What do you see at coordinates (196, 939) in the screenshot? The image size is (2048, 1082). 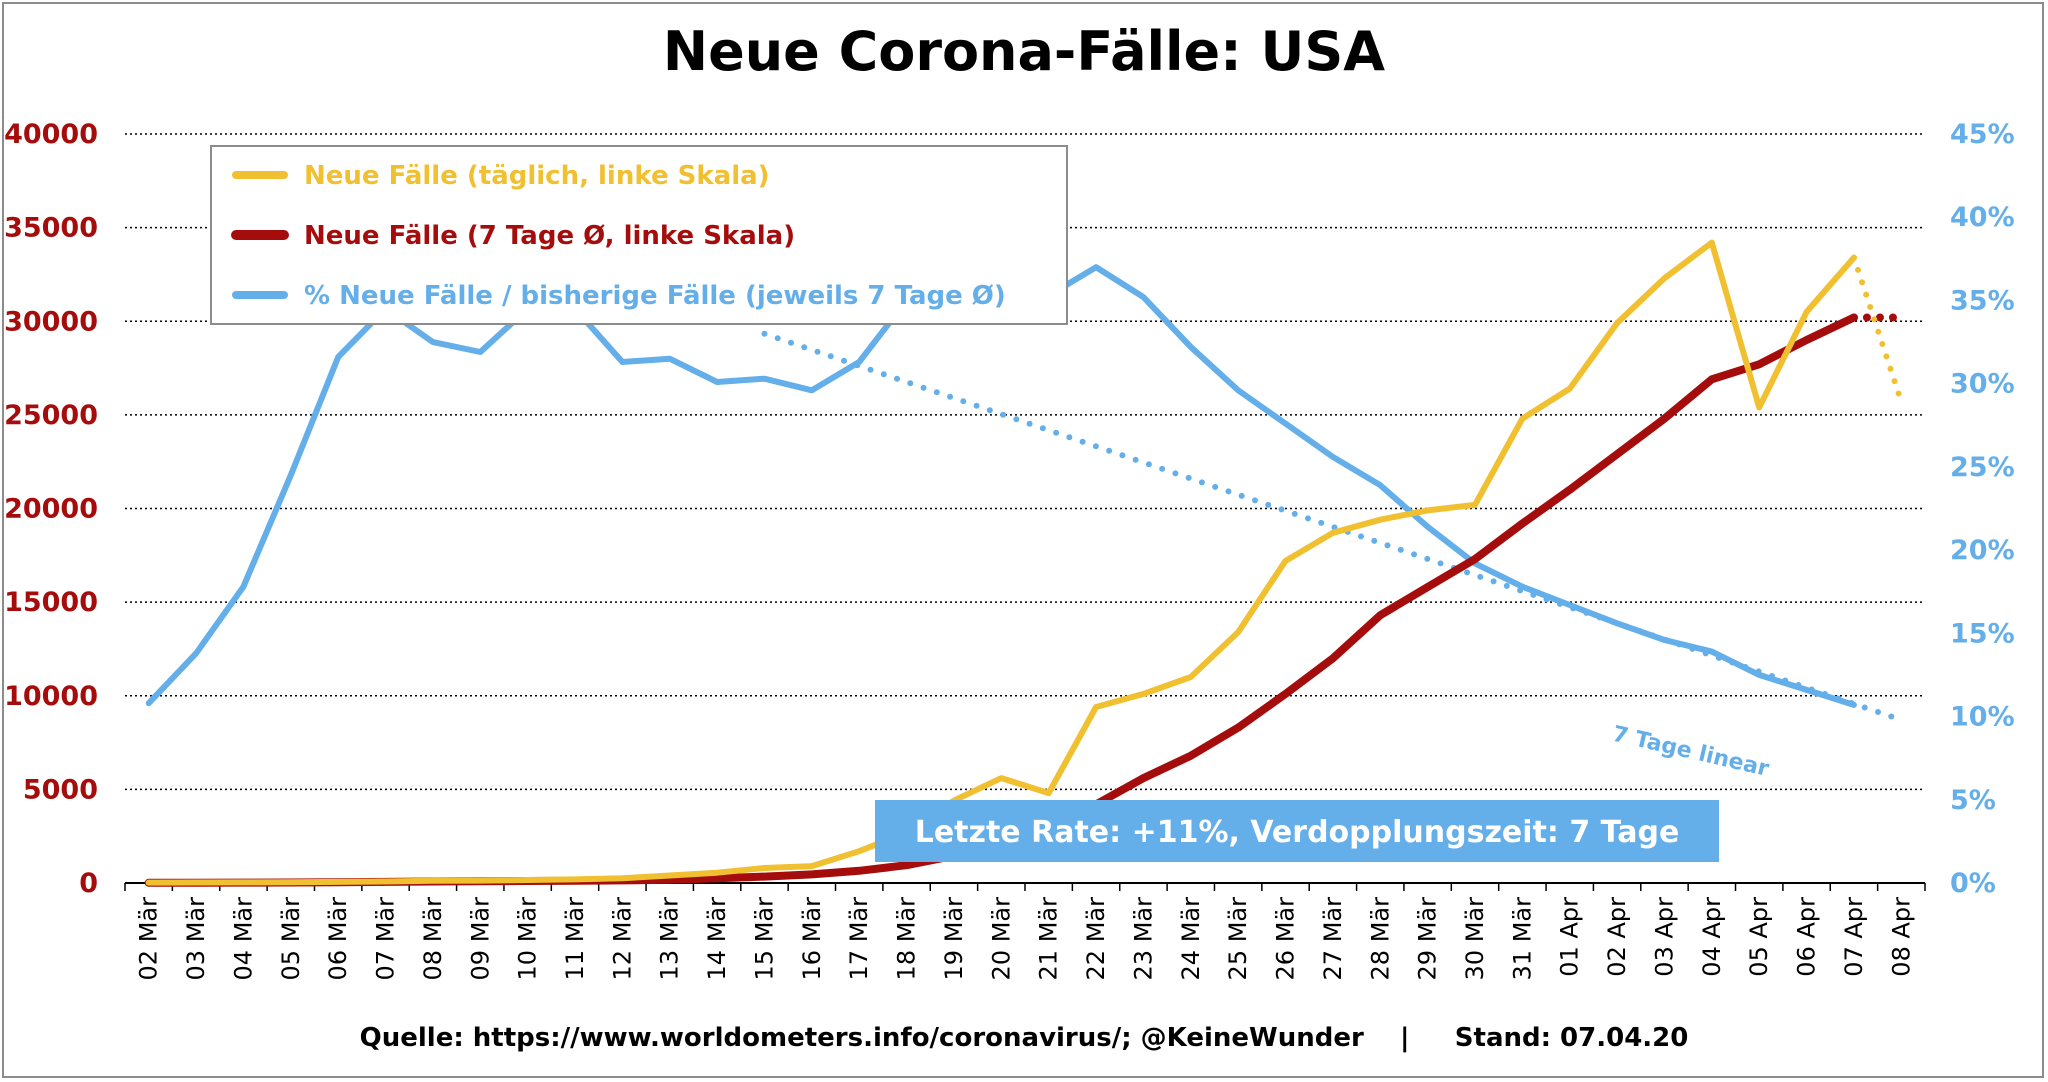 I see `x-tick-label: 03 Mär` at bounding box center [196, 939].